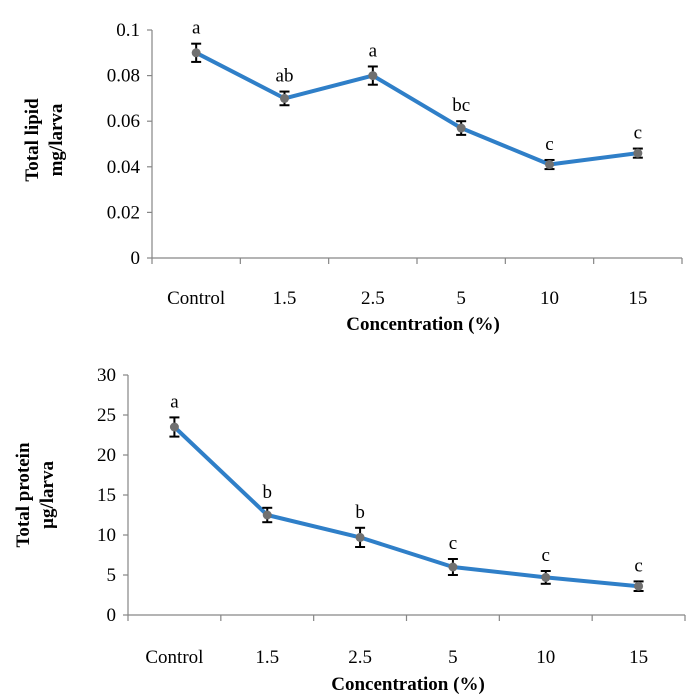  I want to click on protein-significance-letter: a, so click(174, 401).